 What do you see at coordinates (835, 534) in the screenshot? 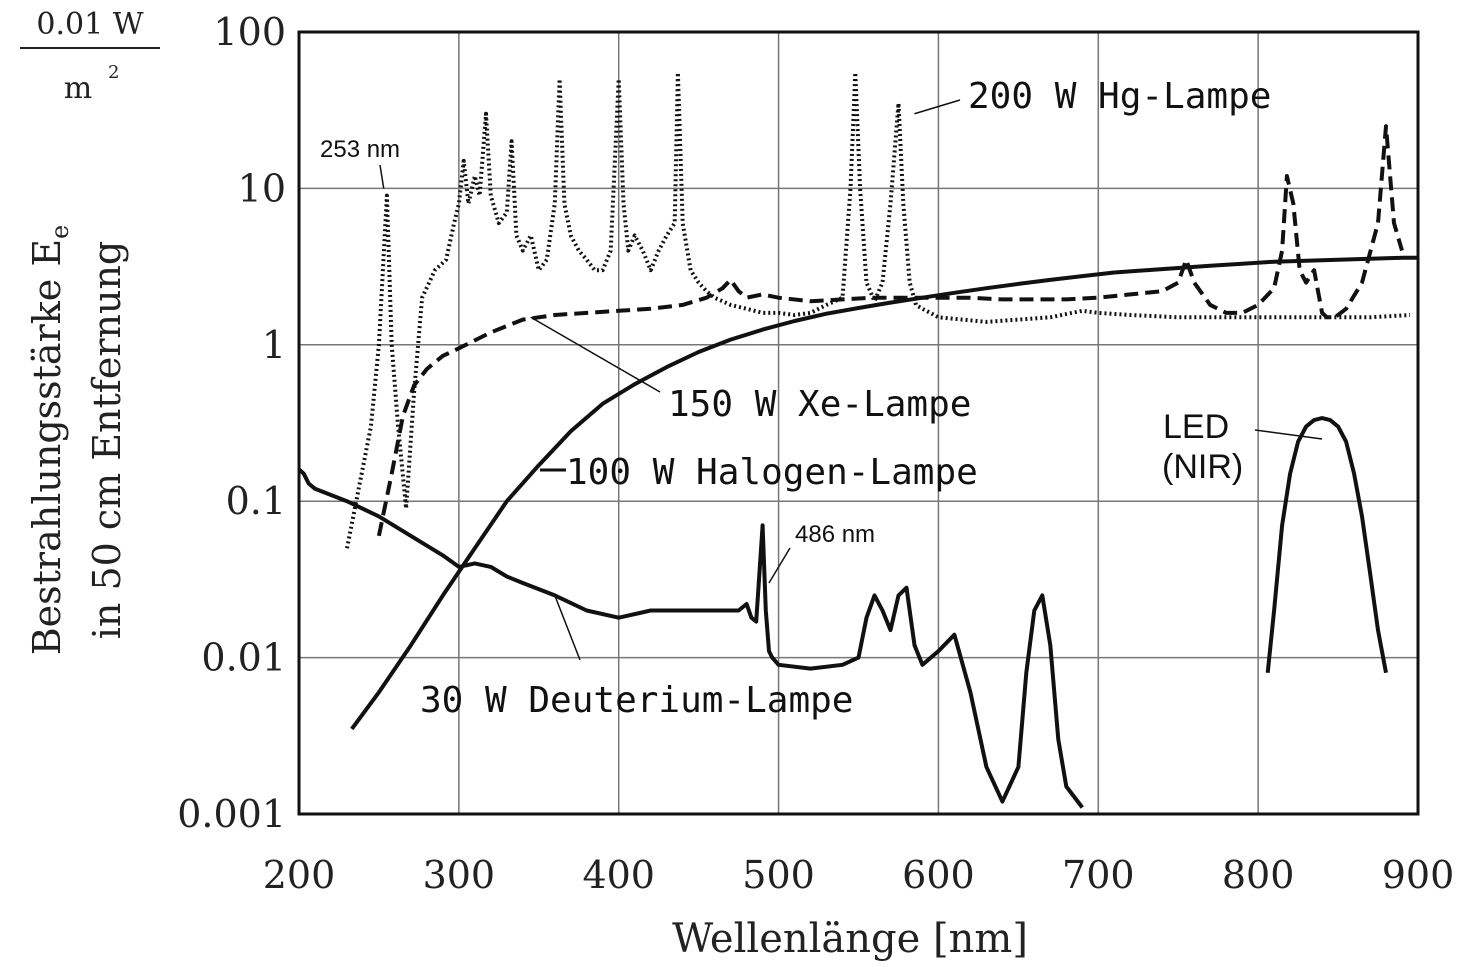
I see `label-486nm: 486 nm` at bounding box center [835, 534].